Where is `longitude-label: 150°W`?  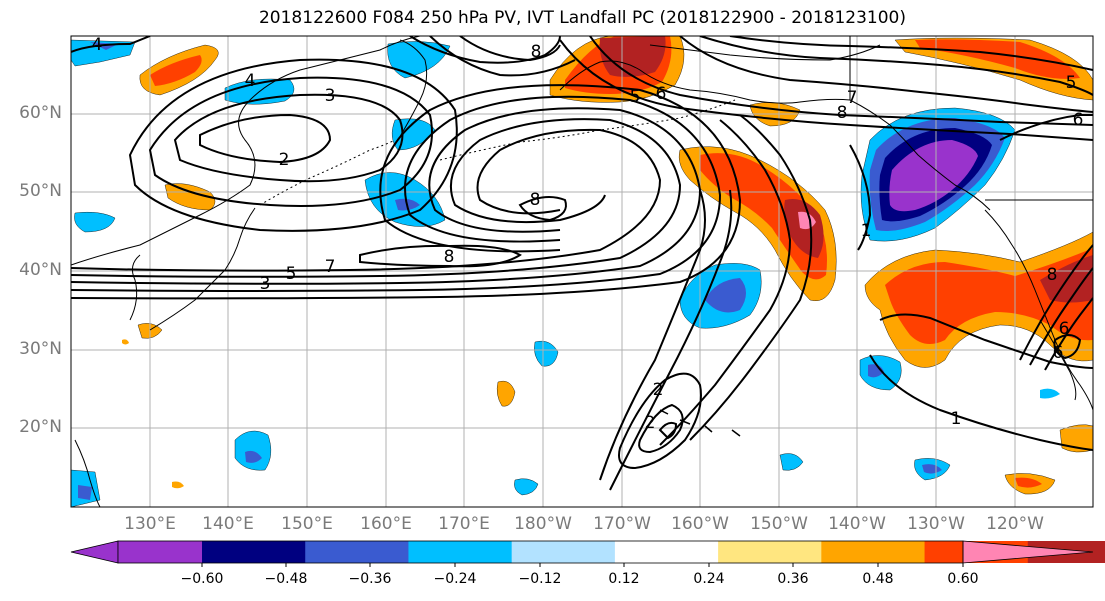
longitude-label: 150°W is located at coordinates (779, 524).